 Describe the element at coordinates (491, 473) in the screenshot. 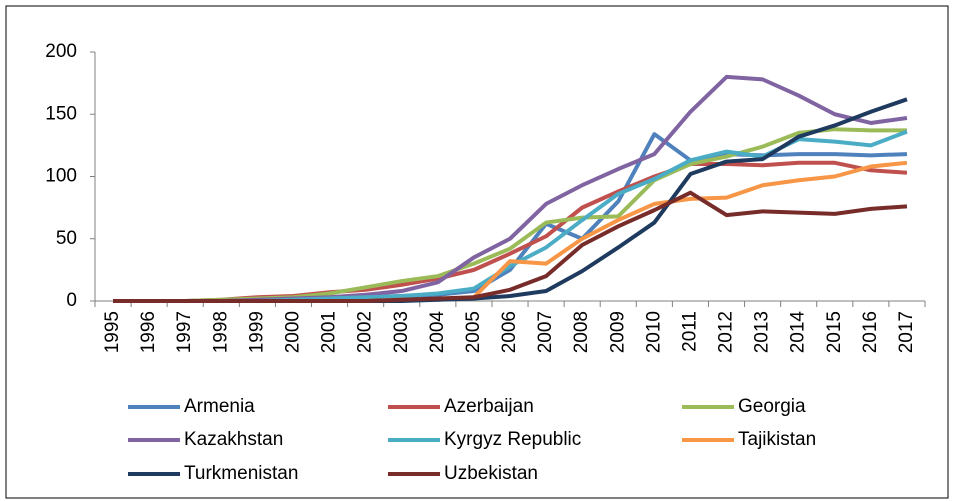

I see `legend-label: Uzbekistan` at that location.